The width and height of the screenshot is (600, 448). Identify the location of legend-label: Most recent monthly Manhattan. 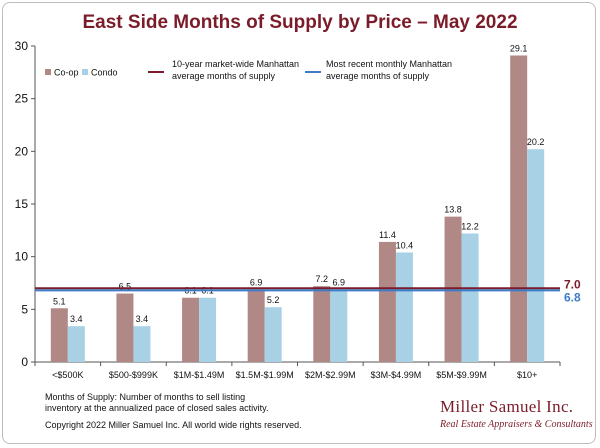
(389, 64).